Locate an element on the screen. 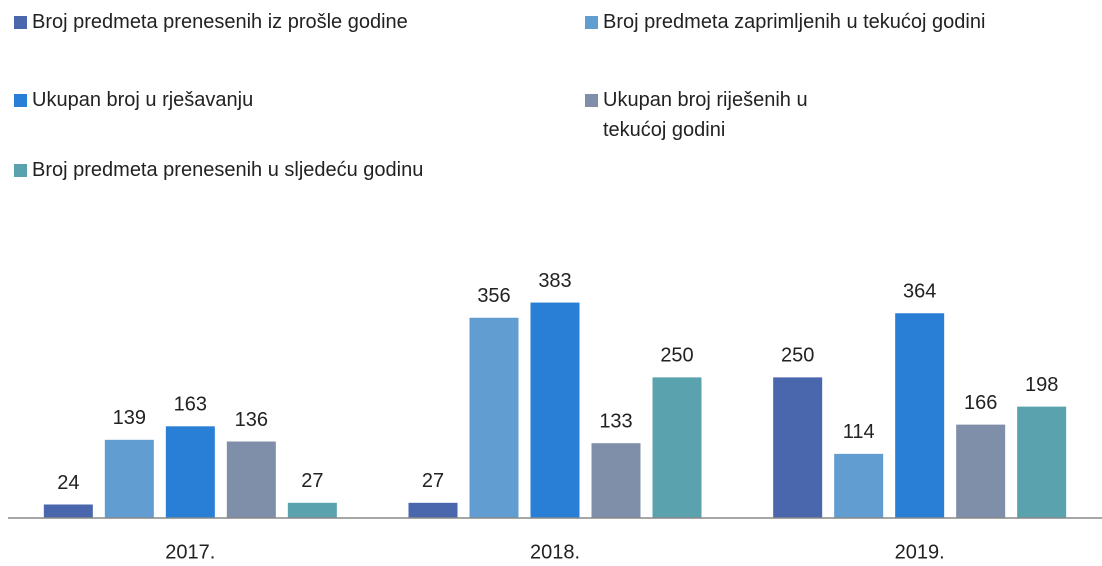  legend-item: Ukupan broj u rješavanju is located at coordinates (133, 100).